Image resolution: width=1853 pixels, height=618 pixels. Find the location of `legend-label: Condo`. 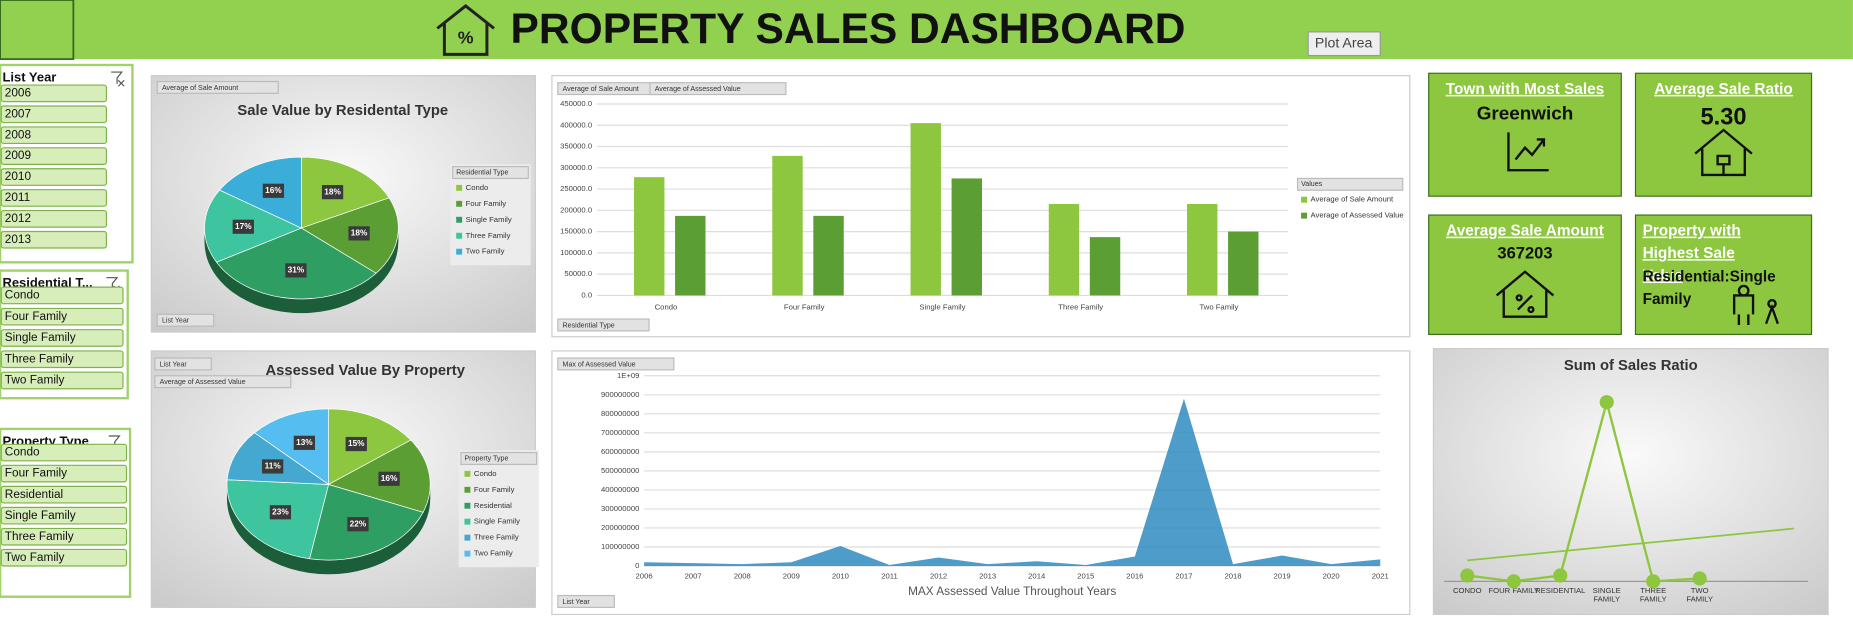

legend-label: Condo is located at coordinates (485, 473).